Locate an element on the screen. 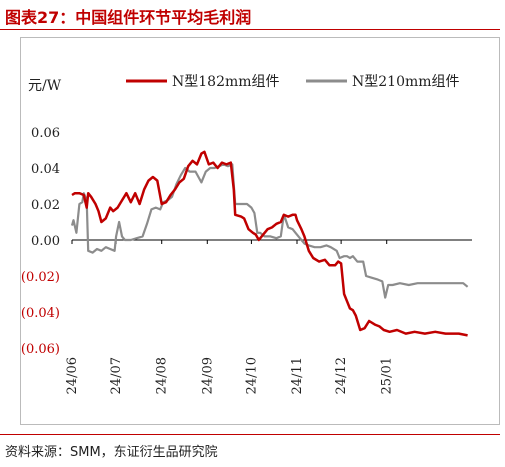 Image resolution: width=505 pixels, height=467 pixels. y-axis-ticks: 0.06 0.04 0.02 0.00 (0.02) (0.04) (0.06) is located at coordinates (40, 241).